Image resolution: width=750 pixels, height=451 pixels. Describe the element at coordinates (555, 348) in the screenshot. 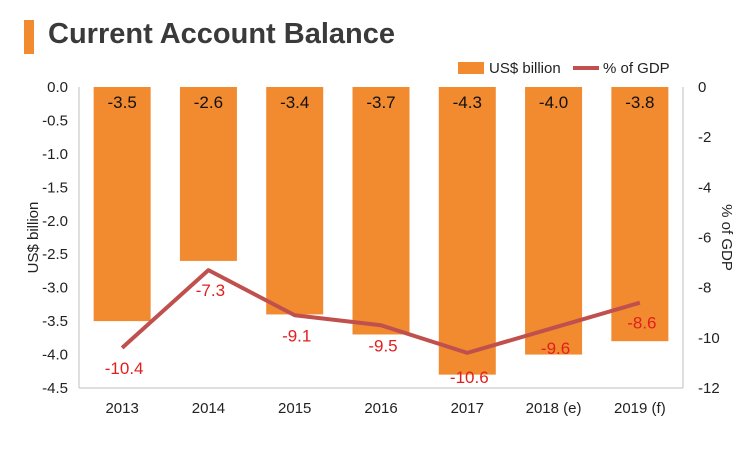

I see `line-value-label: -9.6` at that location.